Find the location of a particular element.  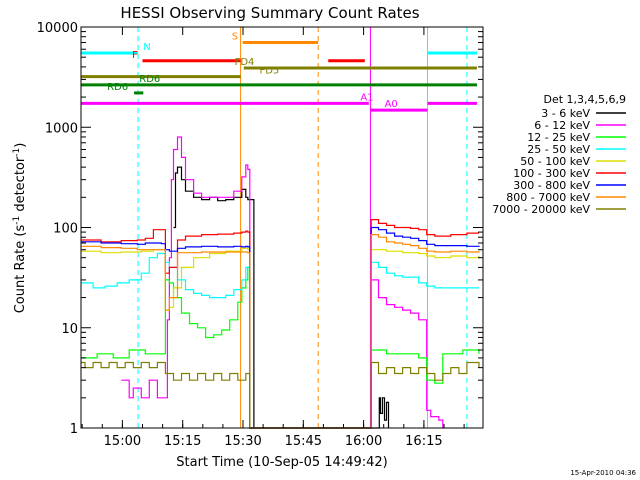

y-axis-label: Count Rate (s-1 detector-1) is located at coordinates (20, 228).